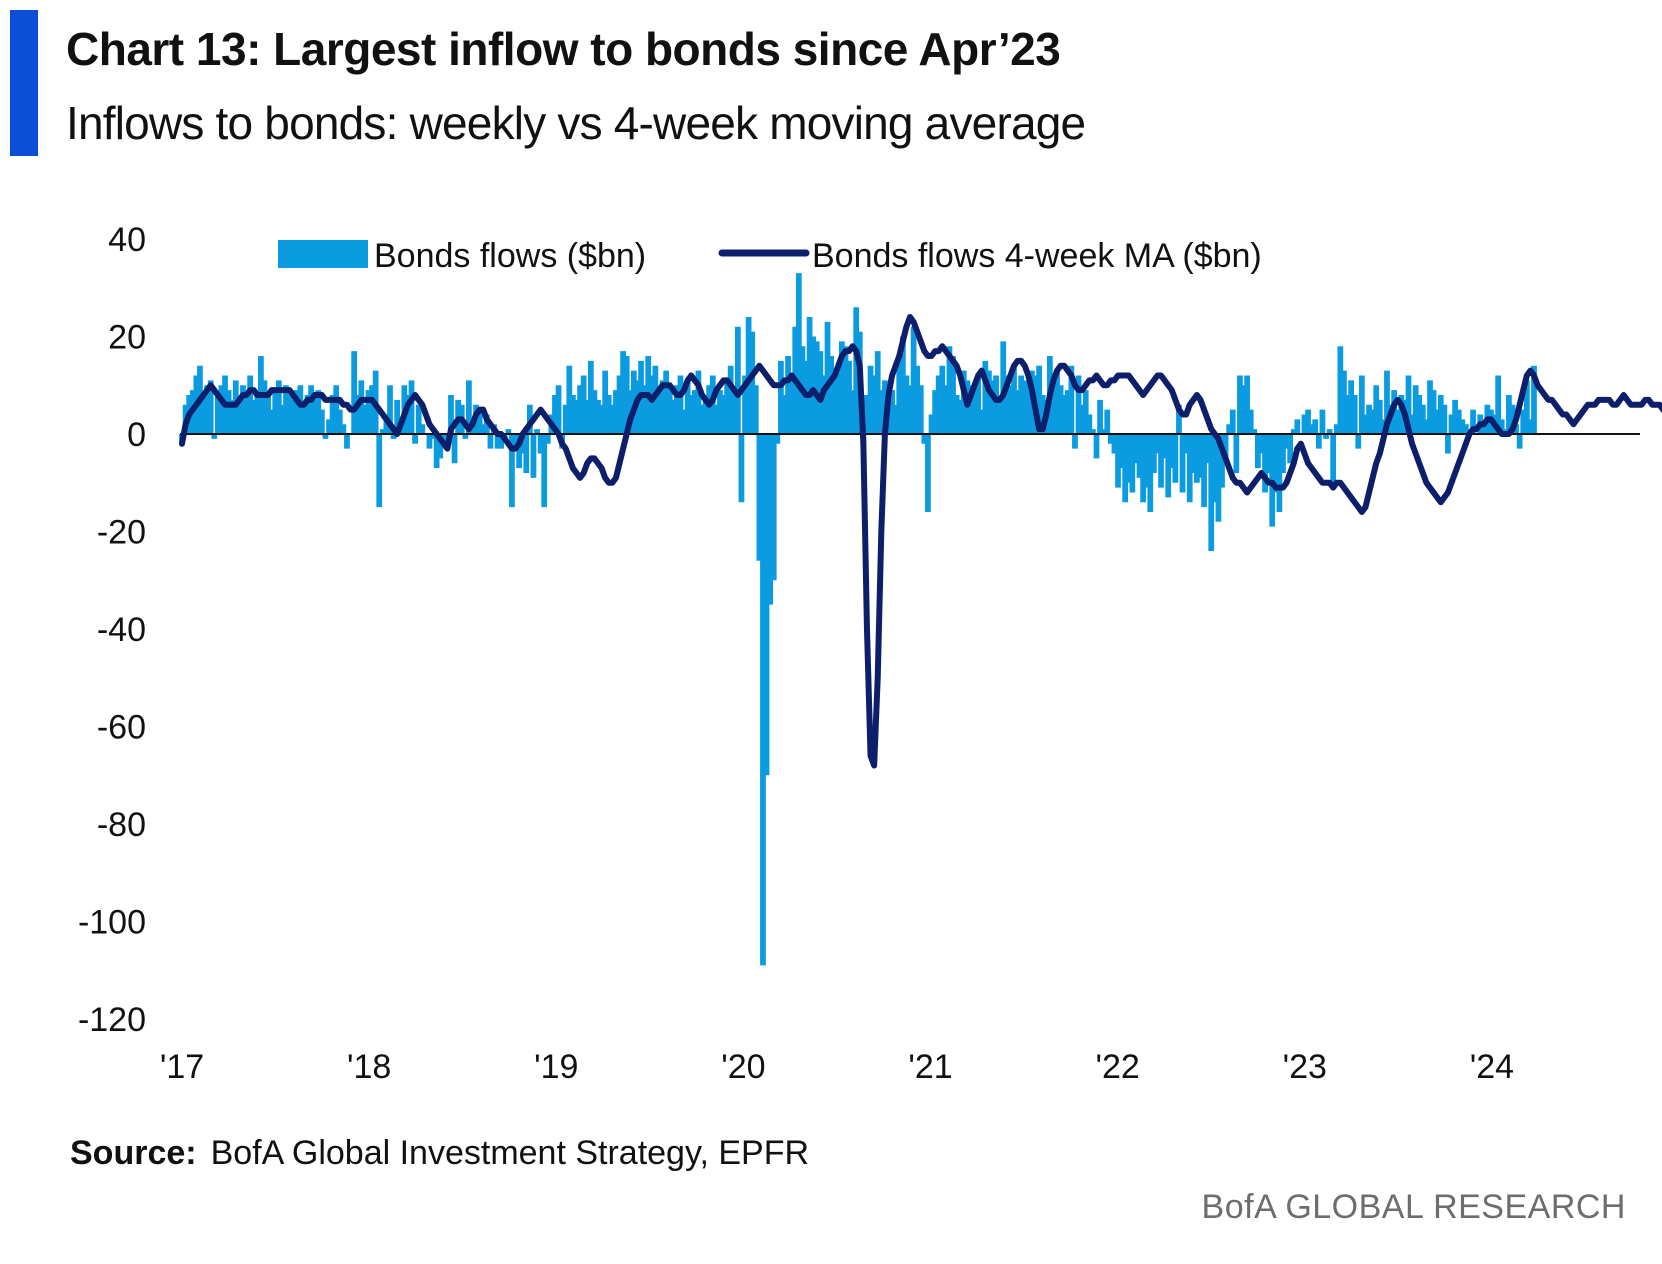  I want to click on x-tick-label: '24, so click(1492, 1067).